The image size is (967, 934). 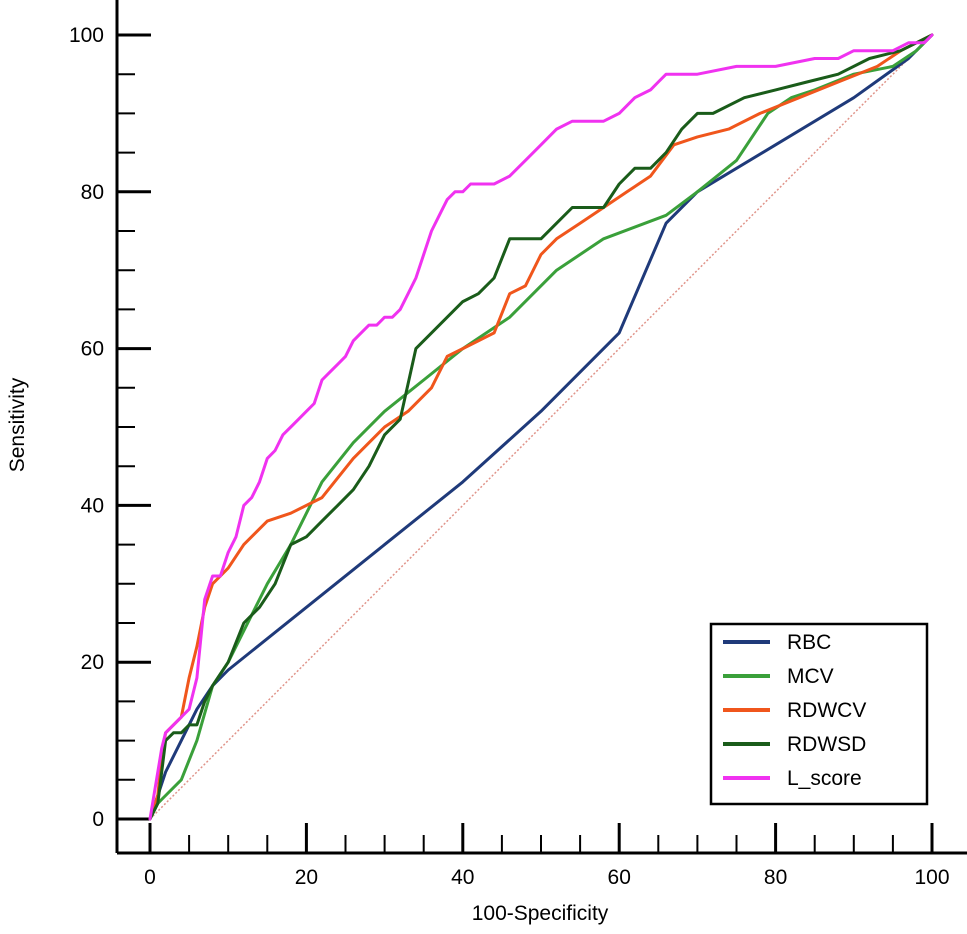 What do you see at coordinates (810, 676) in the screenshot?
I see `legend-label: MCV` at bounding box center [810, 676].